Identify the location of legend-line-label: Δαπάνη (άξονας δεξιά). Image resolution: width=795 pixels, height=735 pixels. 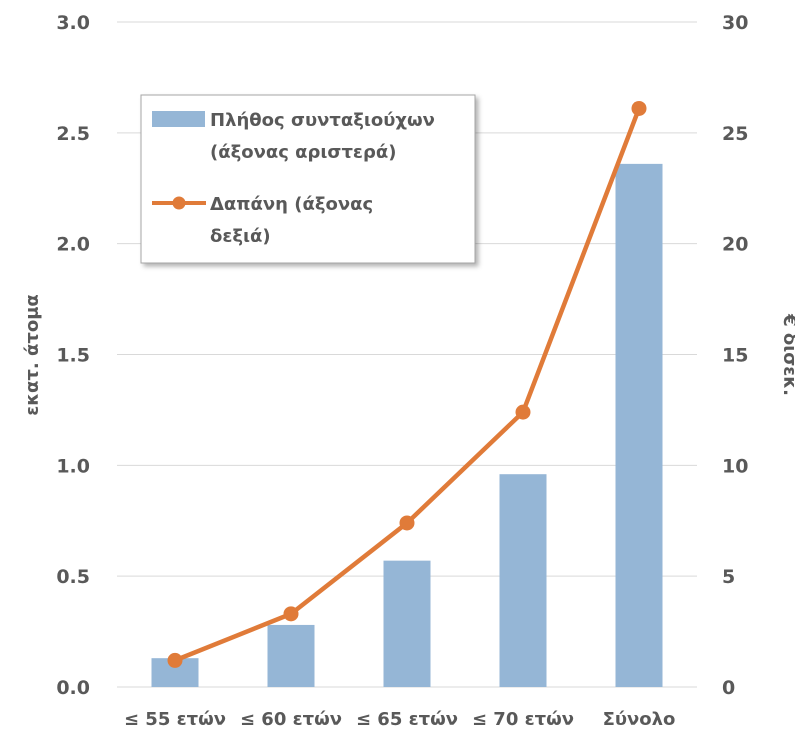
(294, 220).